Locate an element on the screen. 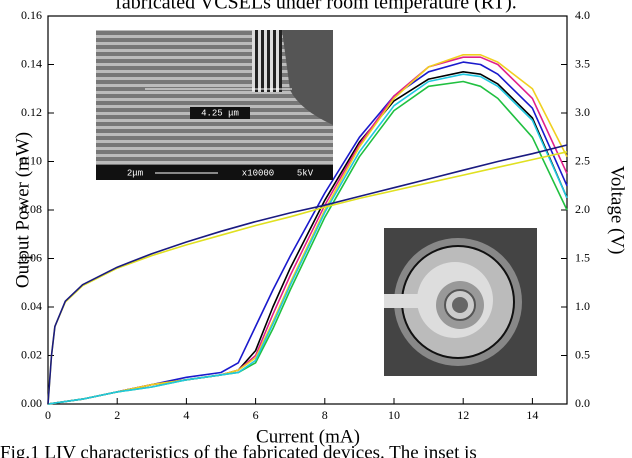 Image resolution: width=632 pixels, height=458 pixels. y-tick-label: 0.10 is located at coordinates (31, 160).